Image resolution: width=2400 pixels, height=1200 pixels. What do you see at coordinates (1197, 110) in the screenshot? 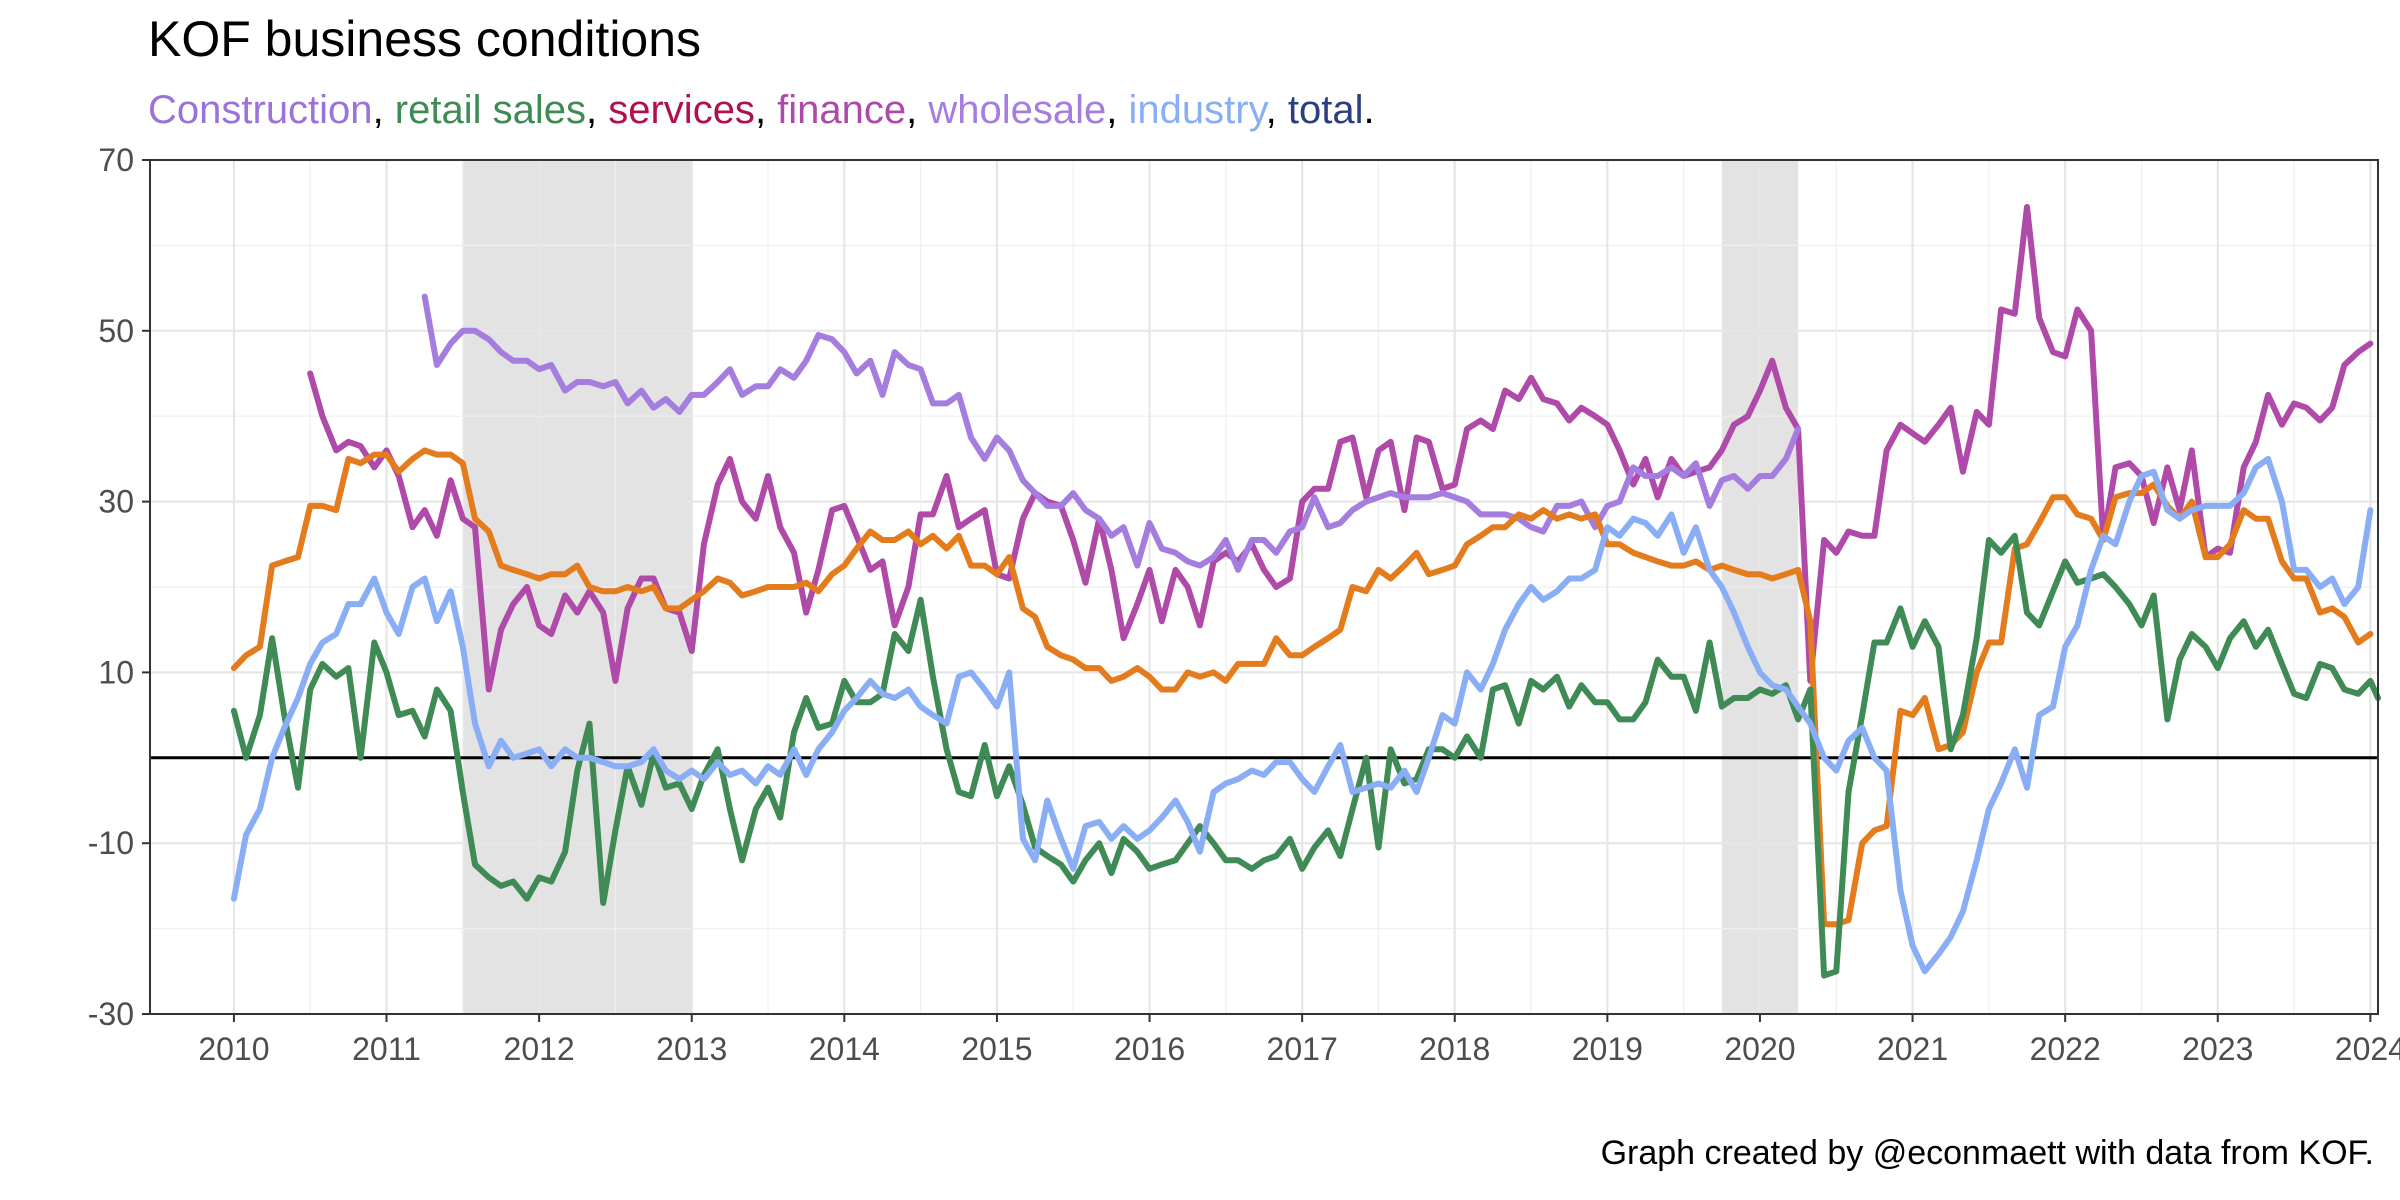
I see `subtitle-part: industry` at bounding box center [1197, 110].